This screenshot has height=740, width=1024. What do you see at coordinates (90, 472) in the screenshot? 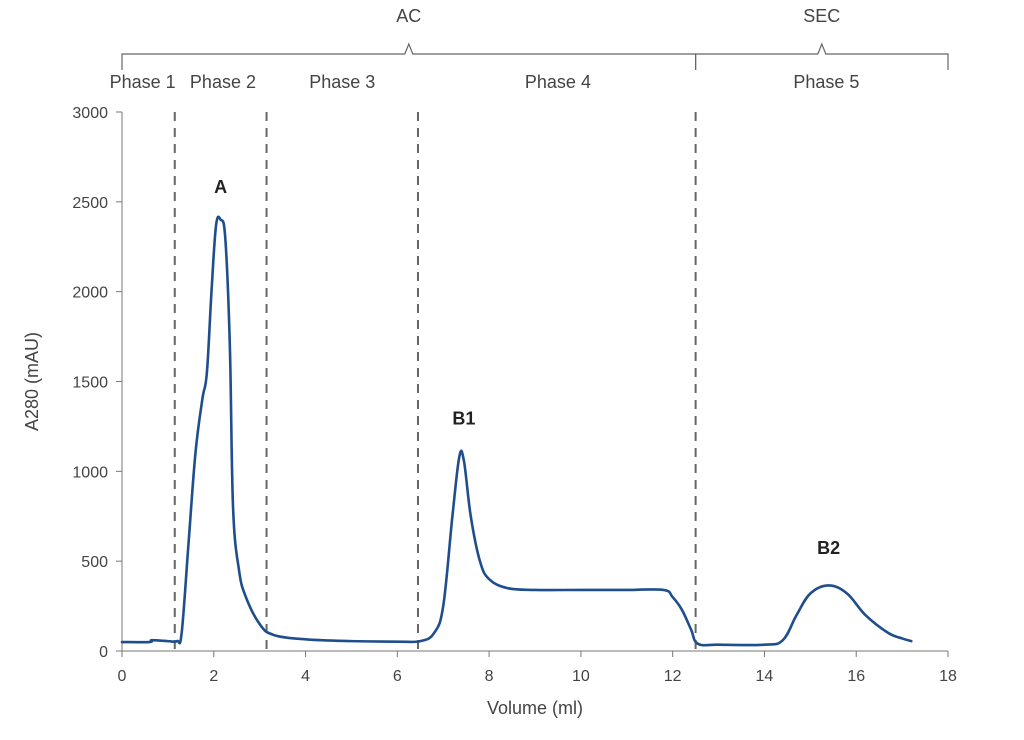
I see `y-tick-label: 1000` at bounding box center [90, 472].